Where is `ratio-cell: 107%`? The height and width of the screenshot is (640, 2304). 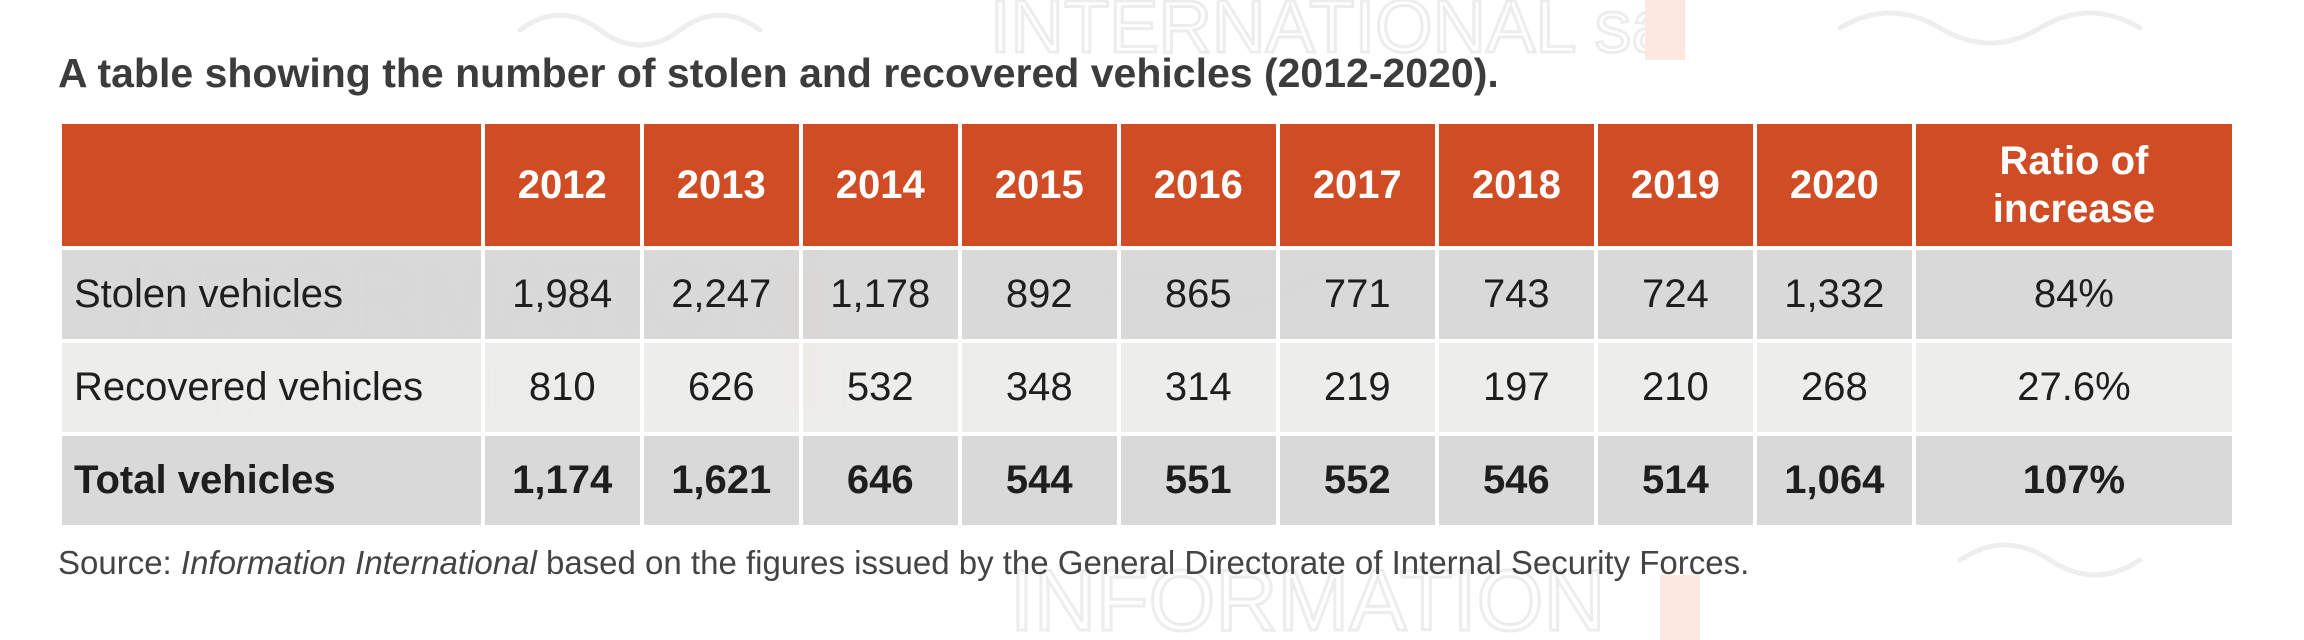
ratio-cell: 107% is located at coordinates (2074, 480).